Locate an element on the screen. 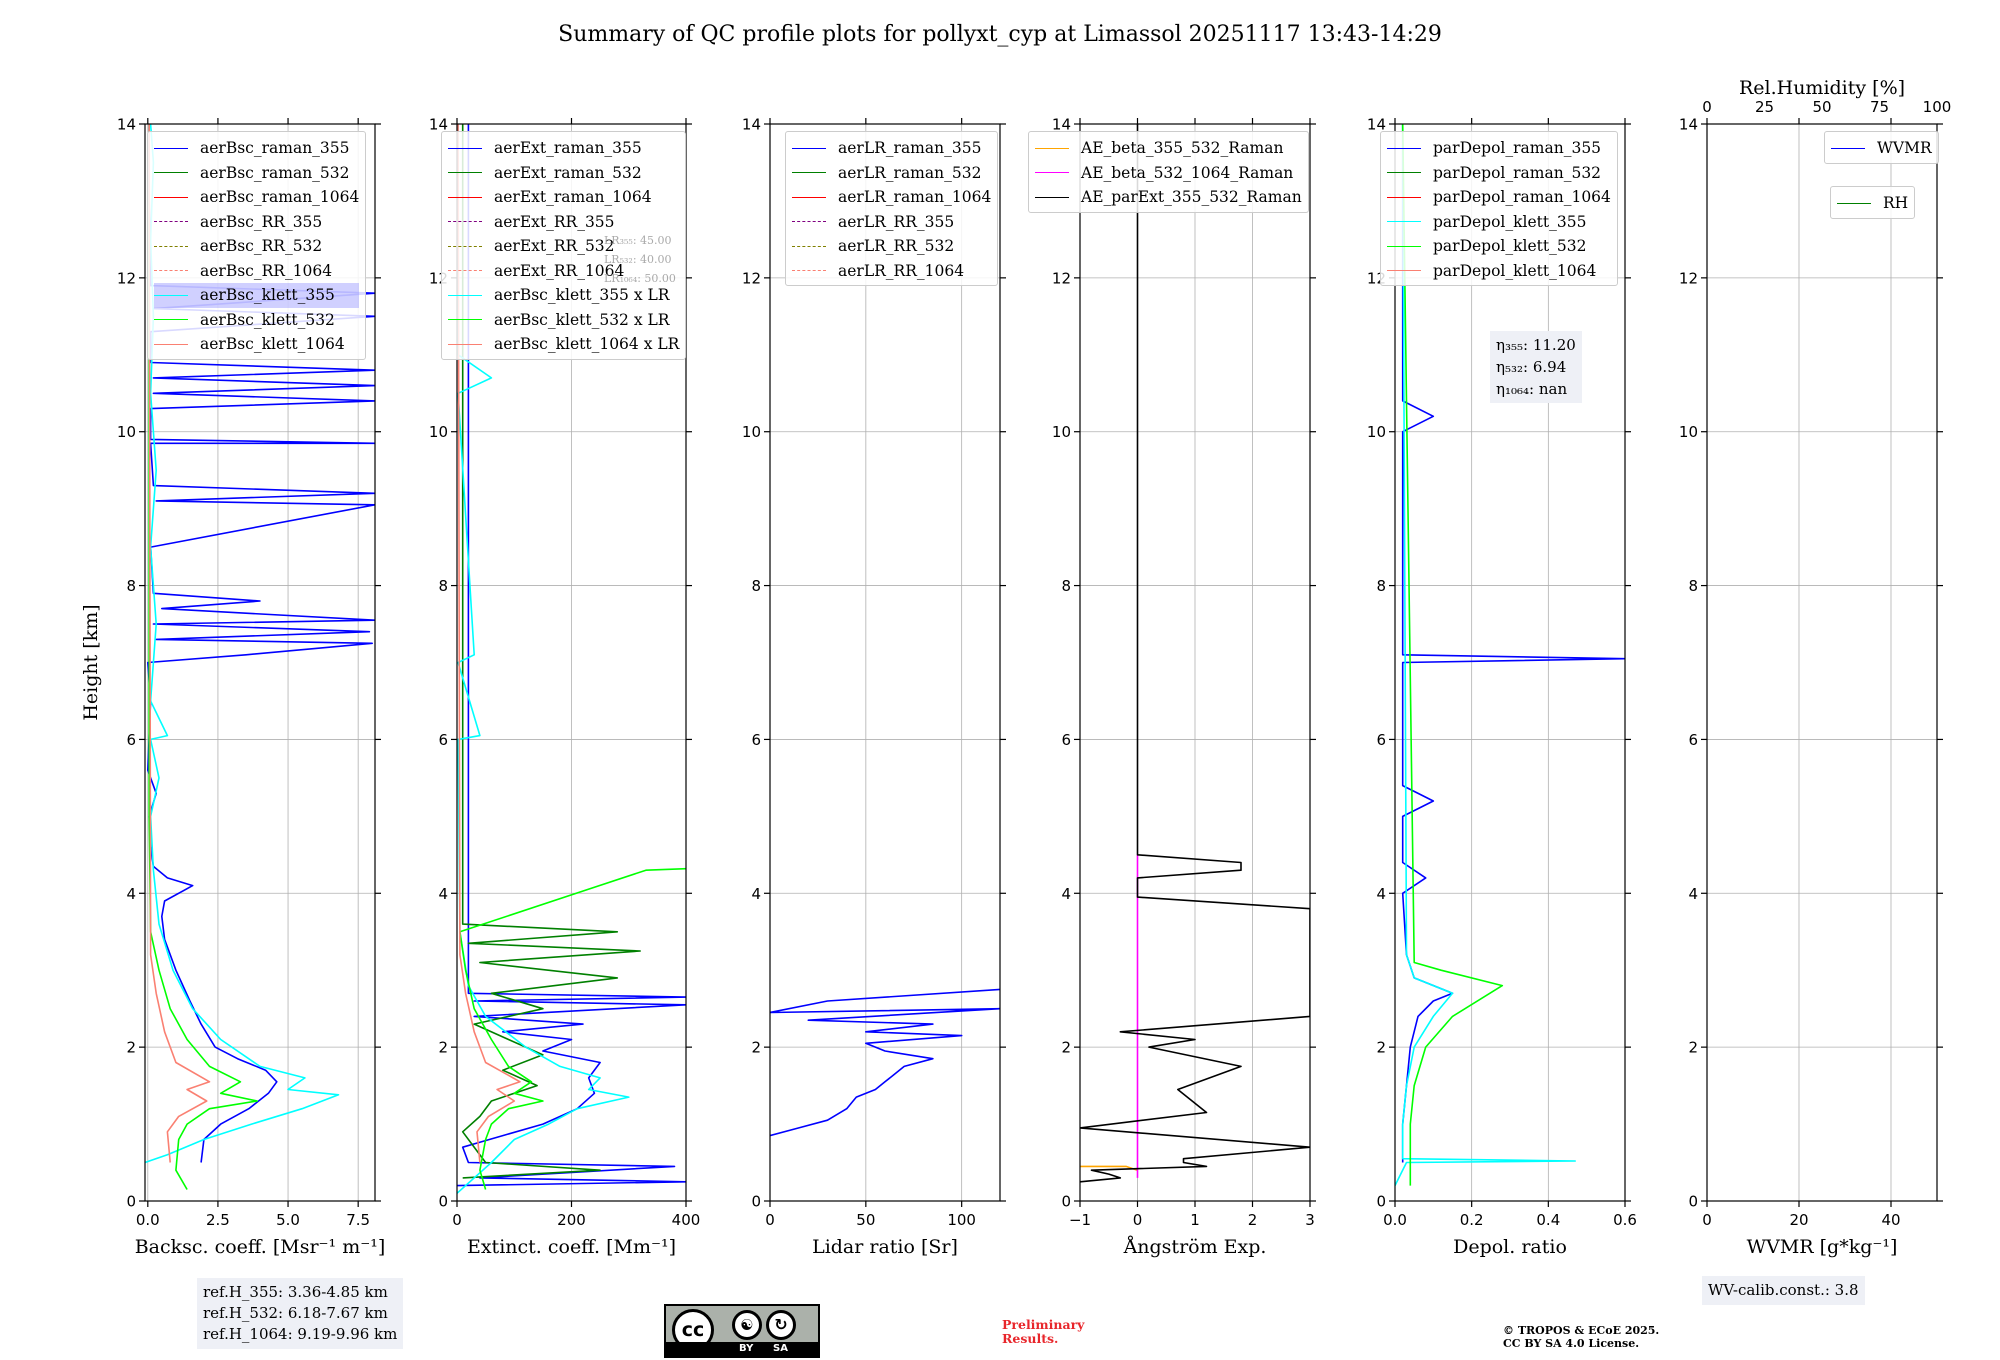  legend-item-aerBsc_klett_355 x LR: aerBsc_klett_355 x LR is located at coordinates (563, 295).